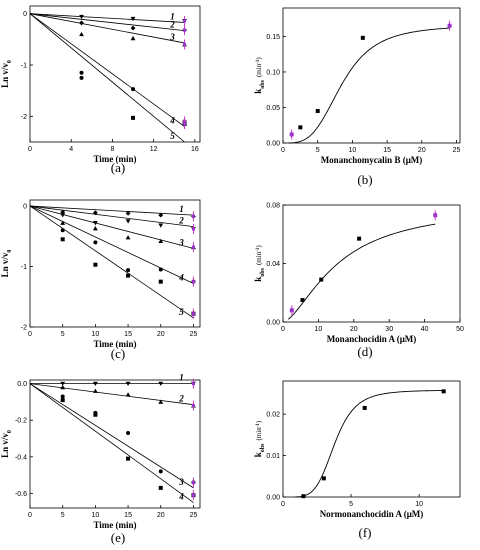  Describe the element at coordinates (273, 108) in the screenshot. I see `y-tick-label: 0.05` at that location.